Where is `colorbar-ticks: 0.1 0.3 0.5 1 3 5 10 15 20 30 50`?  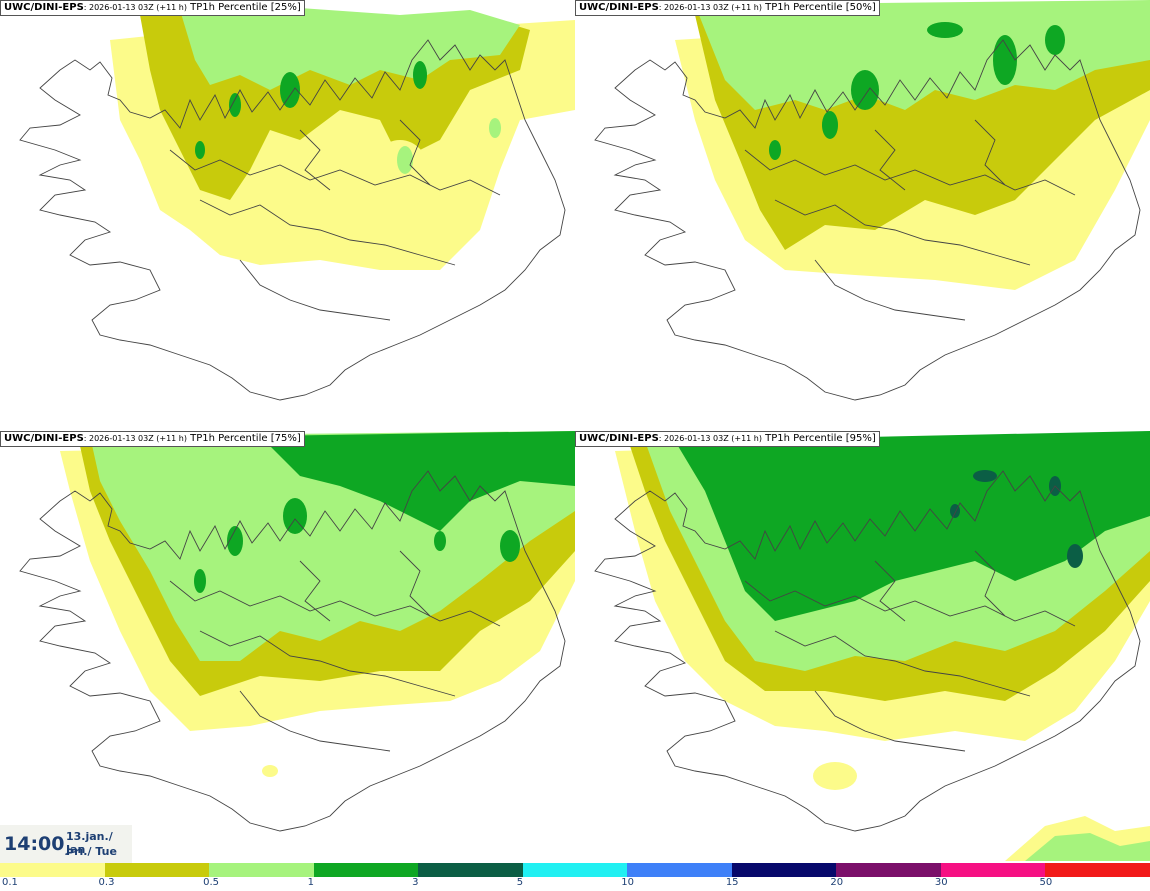
colorbar-ticks: 0.1 0.3 0.5 1 3 5 10 15 20 30 50 is located at coordinates (575, 884).